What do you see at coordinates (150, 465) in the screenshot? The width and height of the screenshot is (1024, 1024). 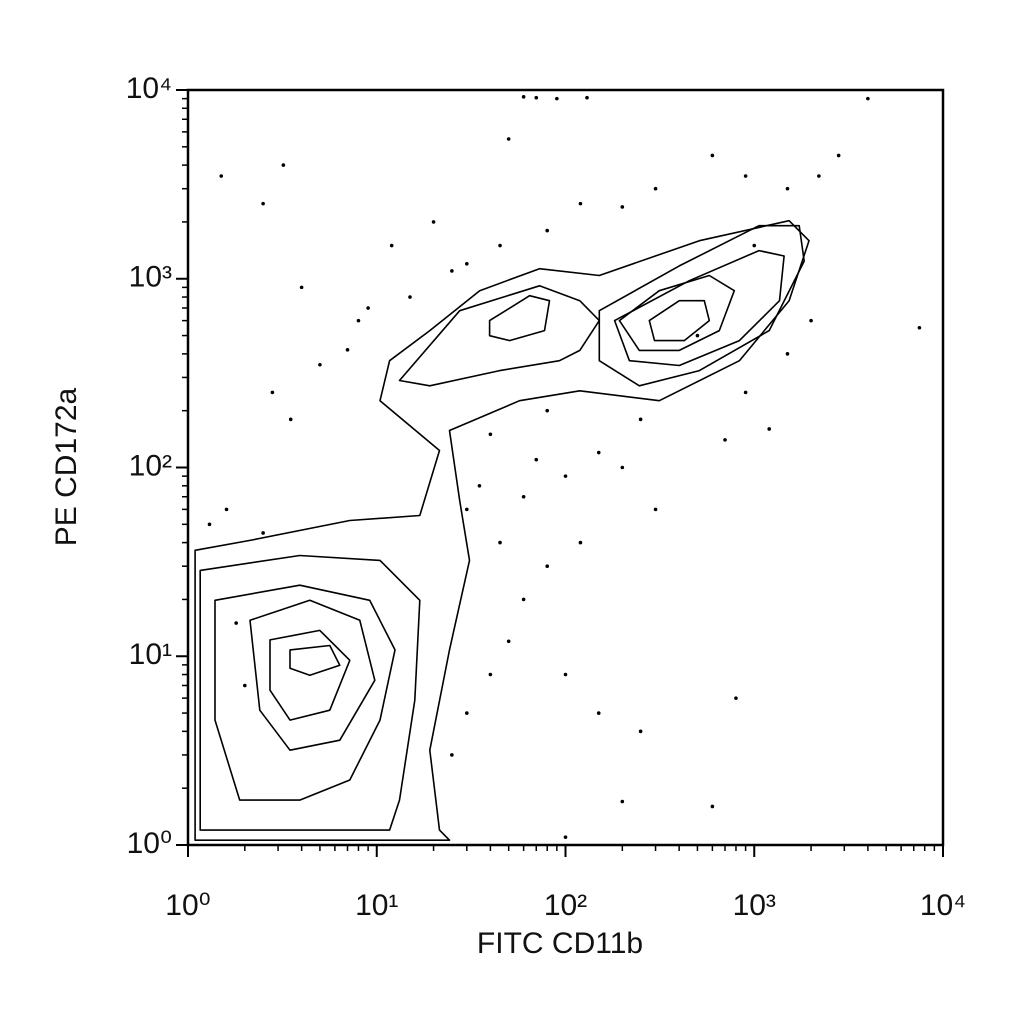 I see `y-tick-label: 10²` at bounding box center [150, 465].